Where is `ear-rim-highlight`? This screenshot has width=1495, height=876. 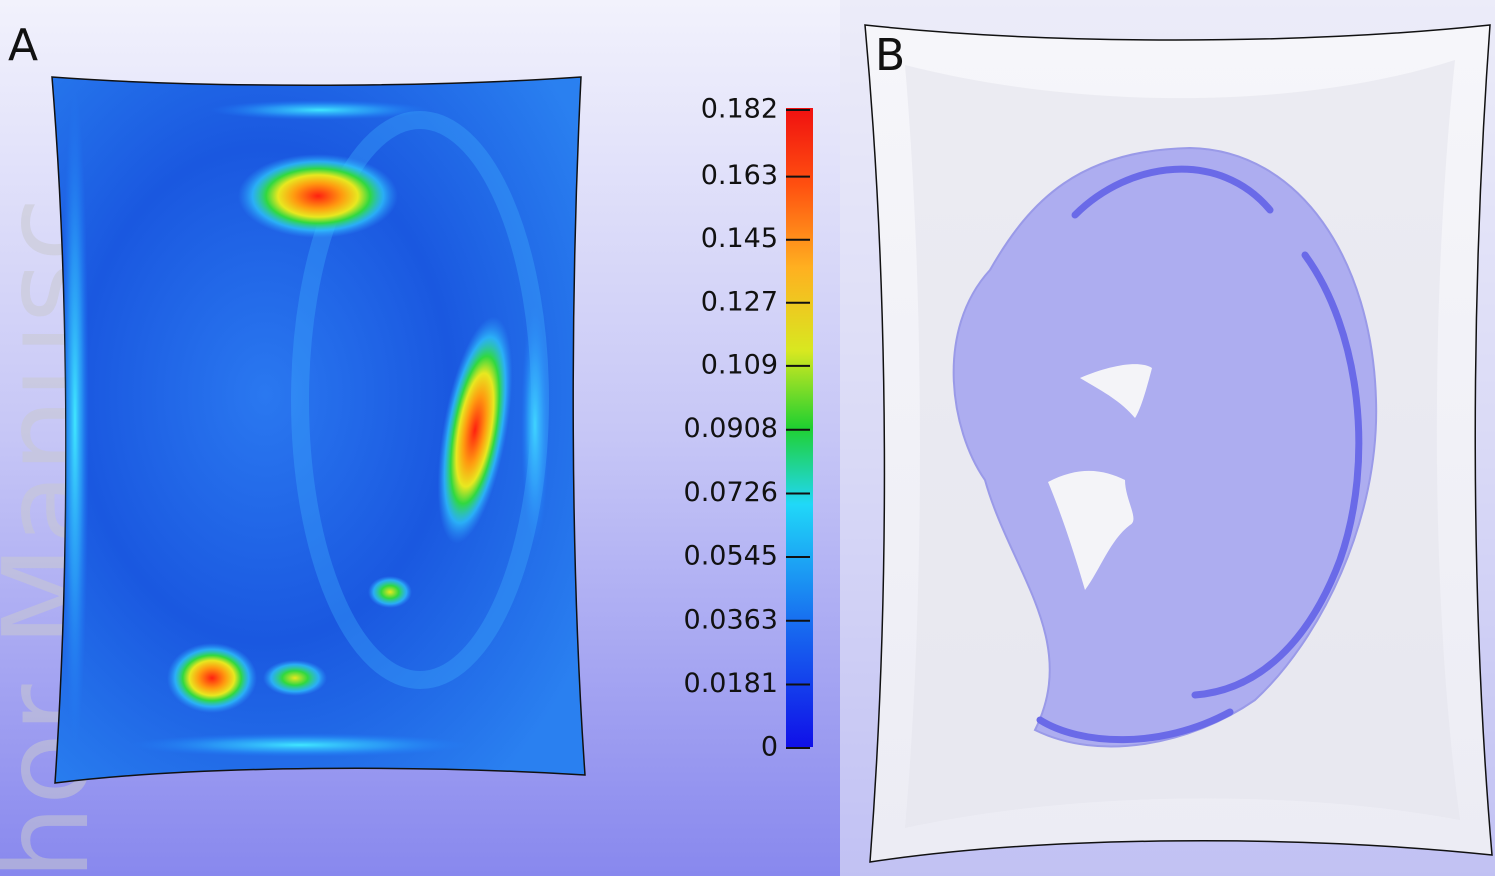 ear-rim-highlight is located at coordinates (1199, 454).